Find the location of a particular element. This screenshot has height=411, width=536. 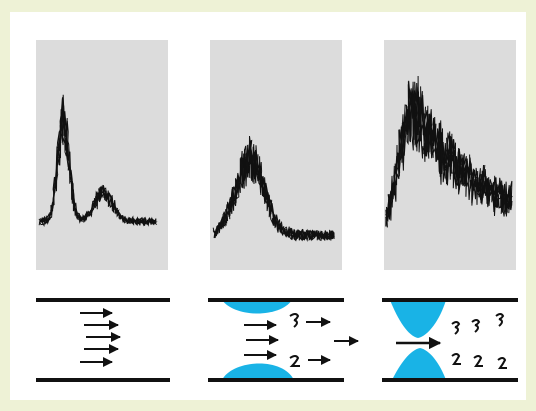

pipe-stenosis-mild is located at coordinates (283, 340).